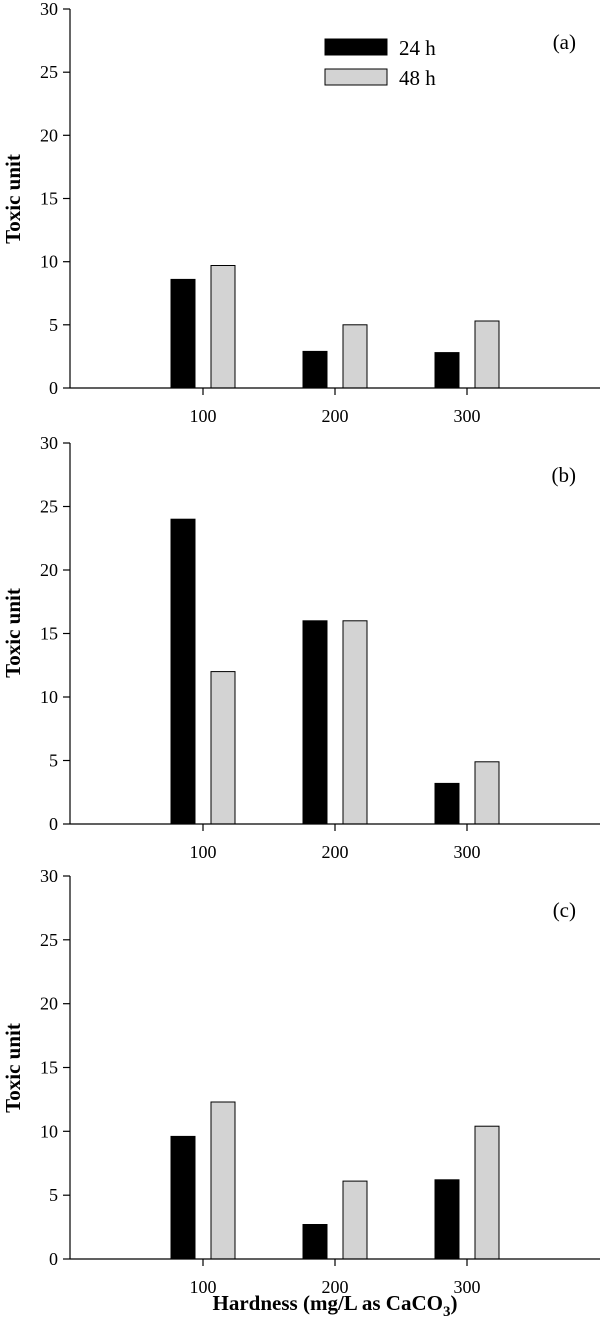  Describe the element at coordinates (417, 78) in the screenshot. I see `legend-label-48h: 48 h` at that location.